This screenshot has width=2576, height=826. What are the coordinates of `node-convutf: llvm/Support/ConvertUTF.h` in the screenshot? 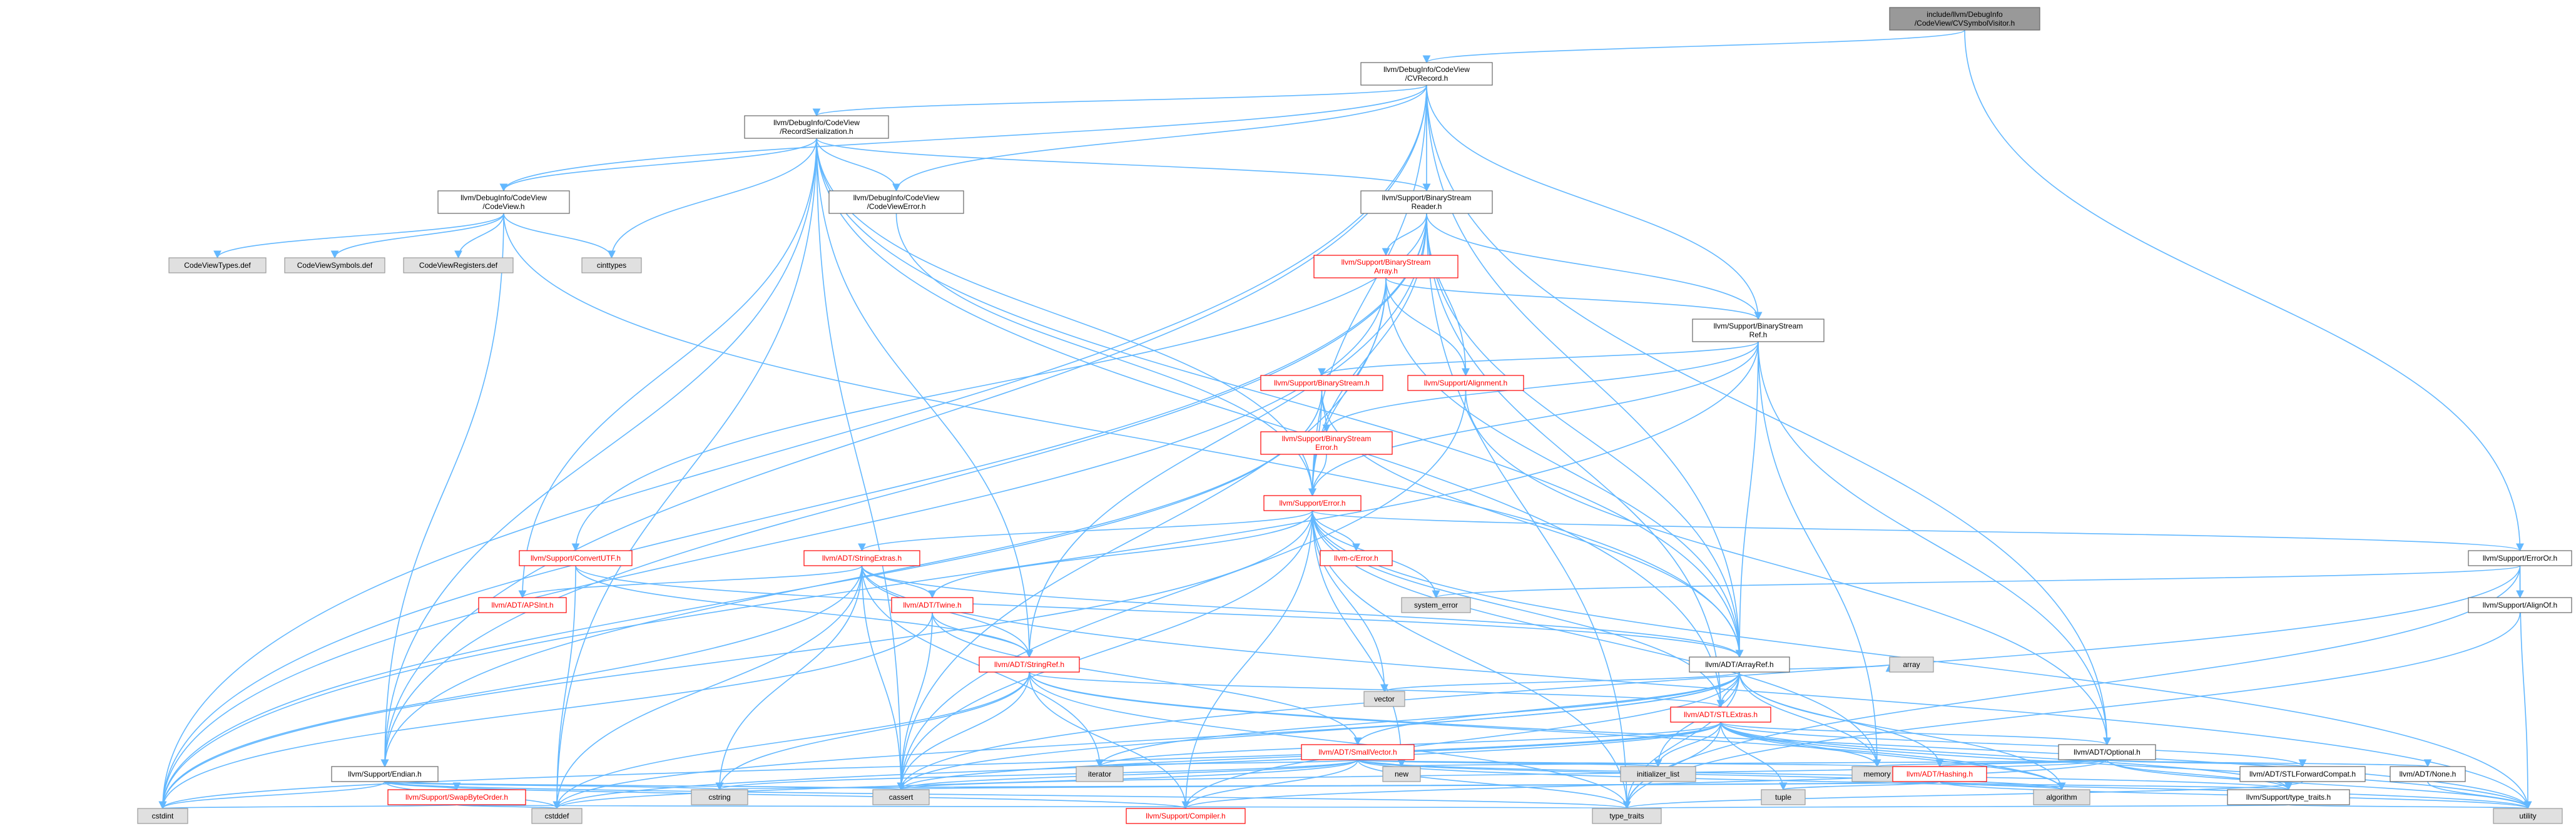 It's located at (576, 558).